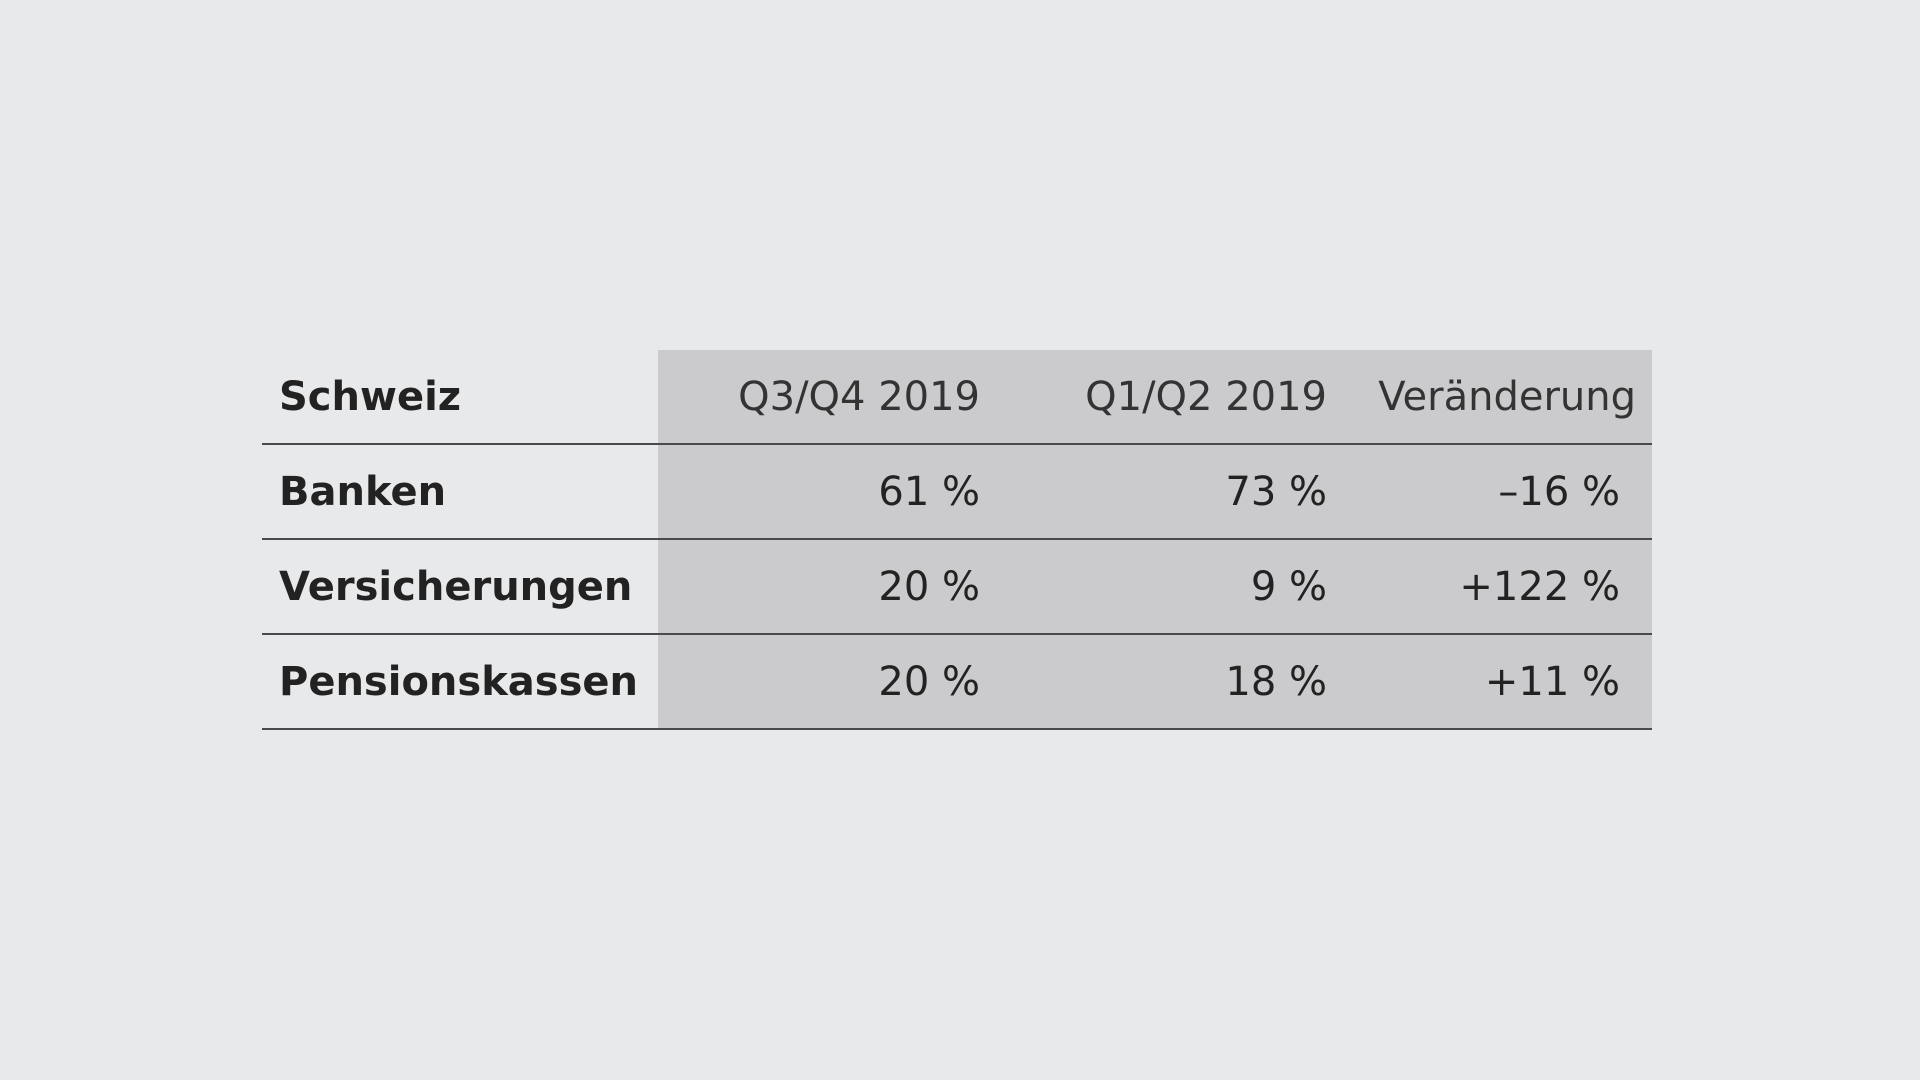  Describe the element at coordinates (1503, 681) in the screenshot. I see `cell-pensionskassen-change: +11 %` at that location.